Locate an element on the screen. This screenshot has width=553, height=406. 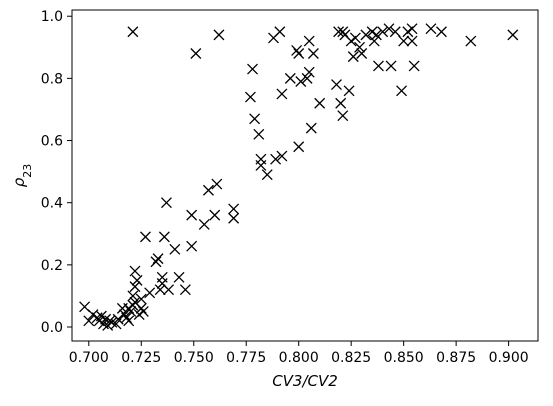
y-tick-label: 0.8 is located at coordinates (52, 79).